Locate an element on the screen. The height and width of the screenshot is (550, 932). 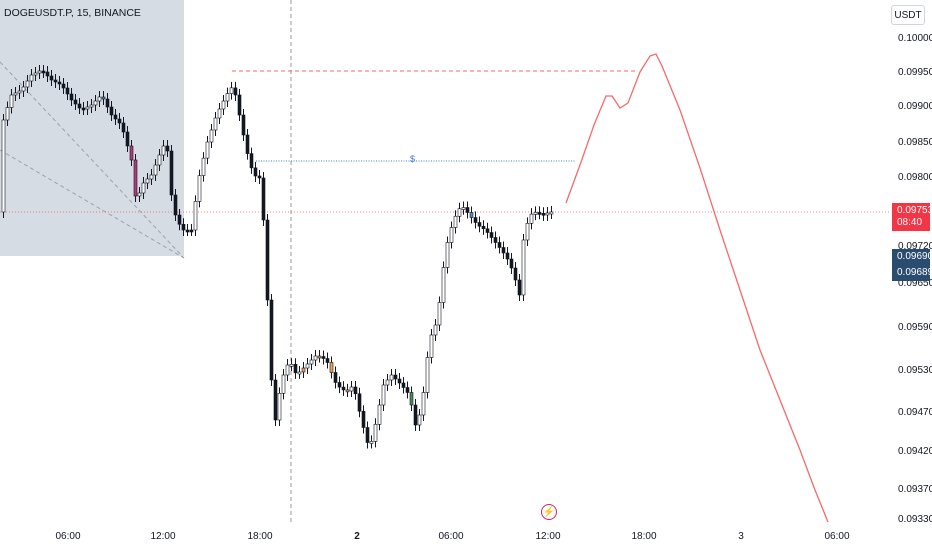
price-axis-label: 0.09720 is located at coordinates (915, 246).